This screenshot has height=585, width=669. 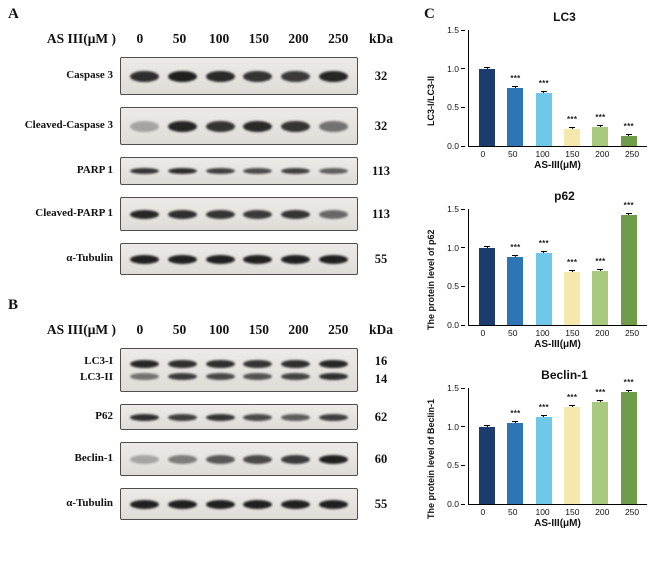 I want to click on kda-value: 62, so click(x=381, y=417).